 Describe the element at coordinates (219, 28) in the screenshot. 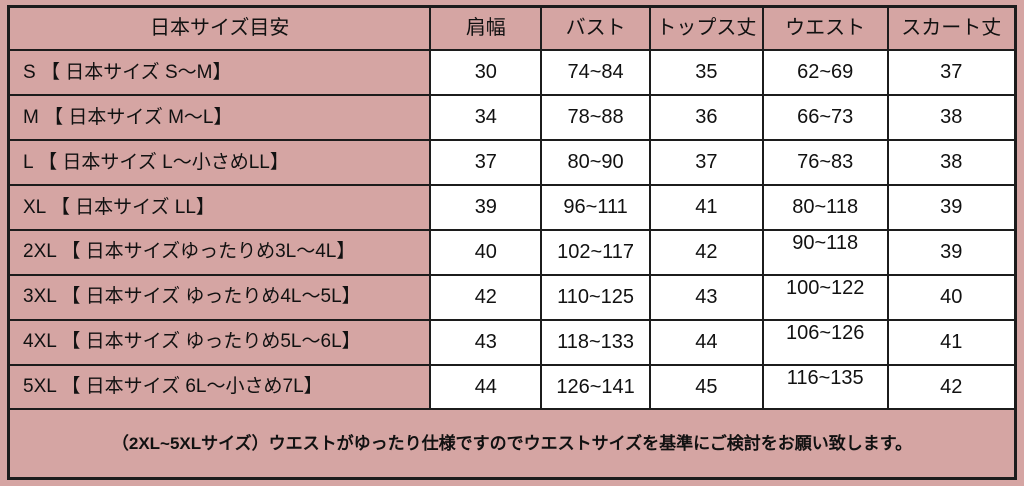

I see `header-size-guide: 日本サイズ目安` at that location.